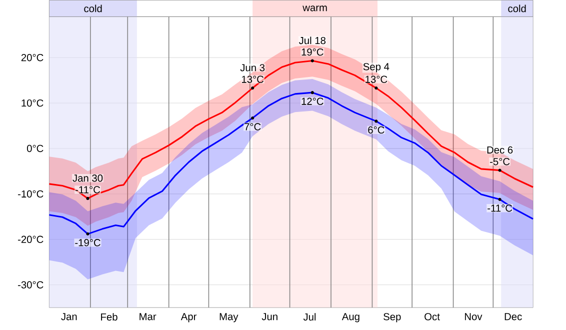  I want to click on y-tick-label: -30°C, so click(31, 285).